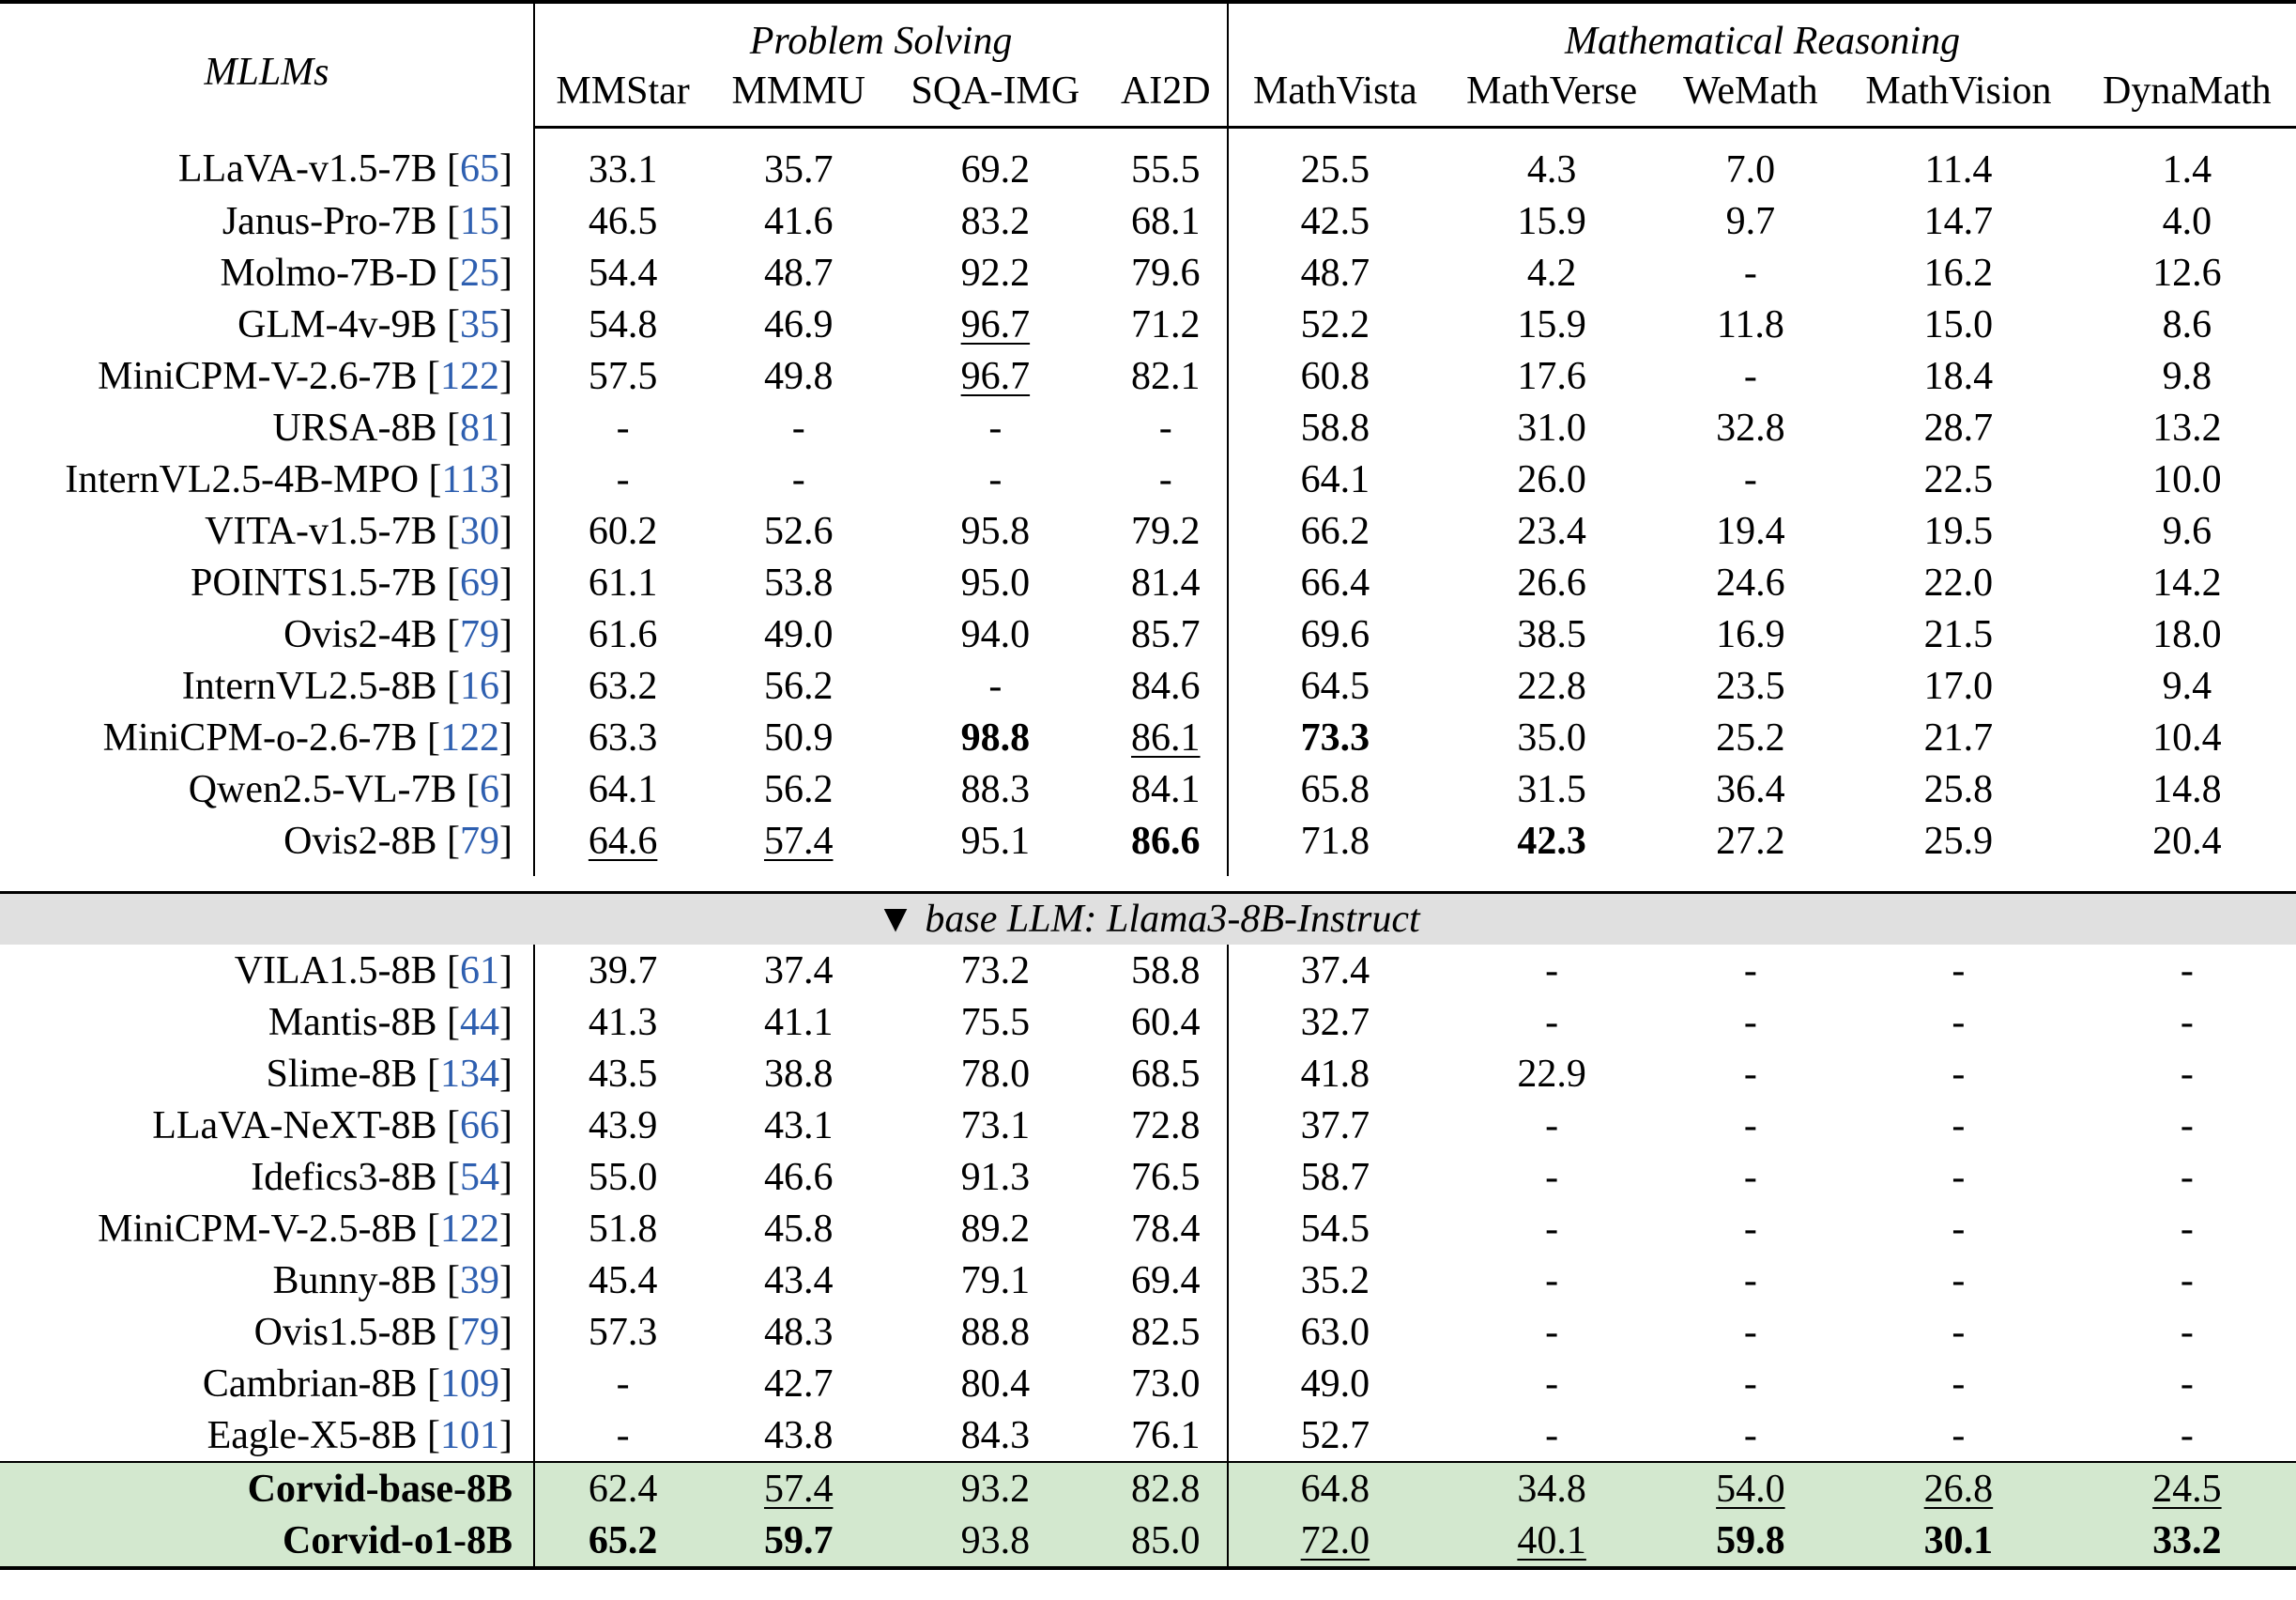 This screenshot has width=2296, height=1600. What do you see at coordinates (310, 1384) in the screenshot?
I see `model-name: Cambrian-8B` at bounding box center [310, 1384].